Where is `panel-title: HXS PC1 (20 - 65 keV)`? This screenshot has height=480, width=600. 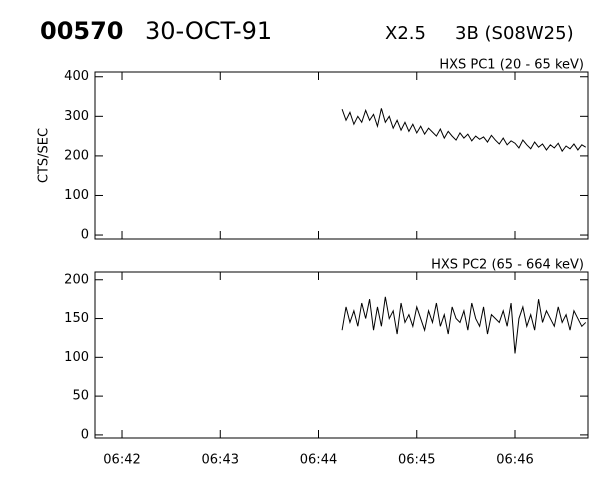
panel-title: HXS PC1 (20 - 65 keV) is located at coordinates (511, 65).